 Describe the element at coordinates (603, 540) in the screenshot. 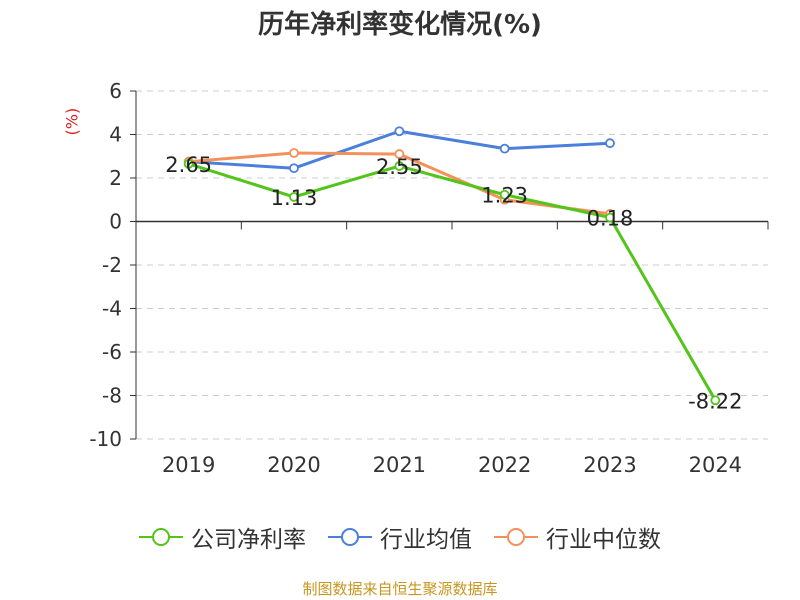

I see `legend-label: 行业中位数` at that location.